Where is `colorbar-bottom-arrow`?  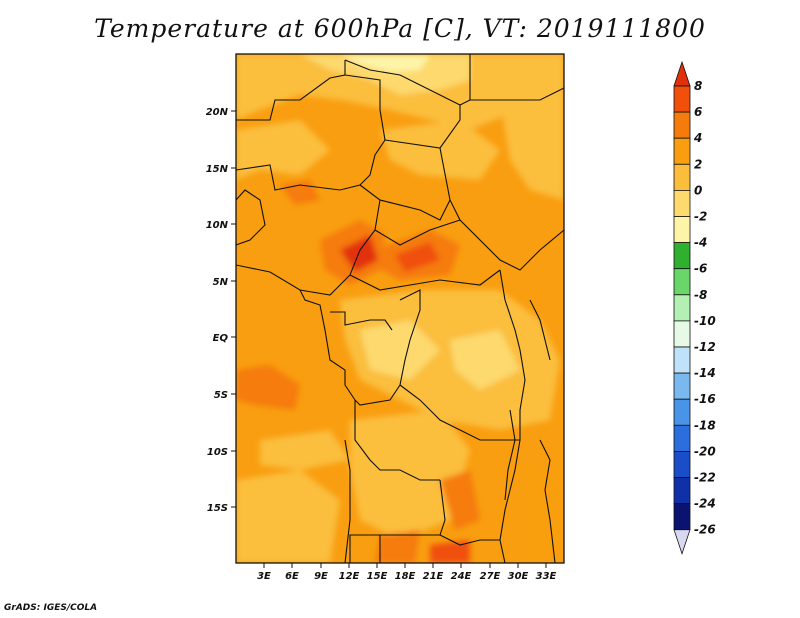 colorbar-bottom-arrow is located at coordinates (682, 542).